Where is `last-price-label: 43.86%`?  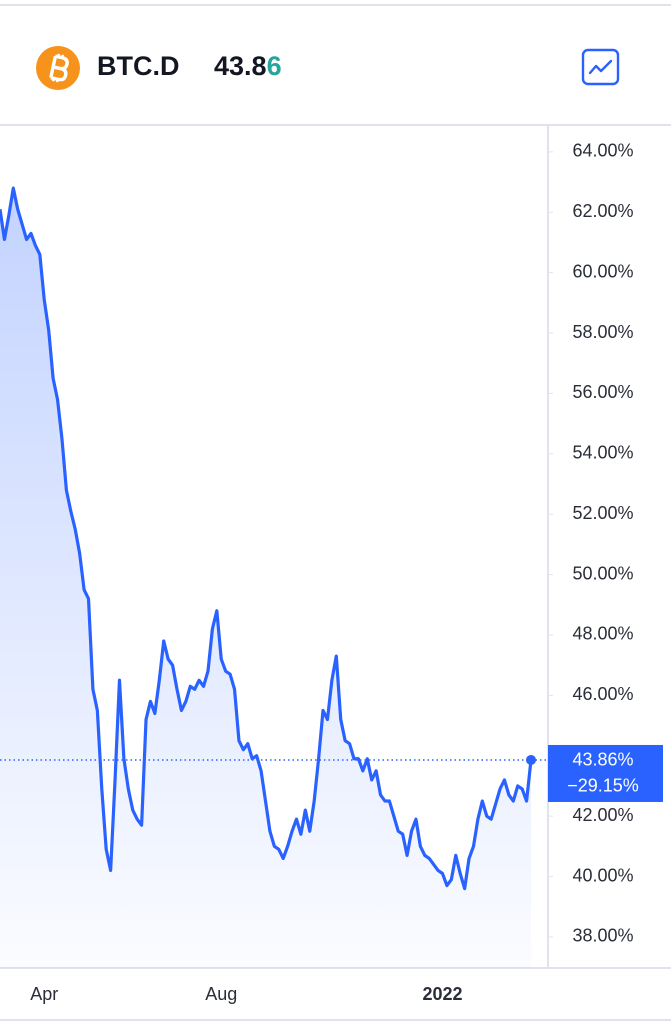 last-price-label: 43.86% is located at coordinates (602, 760).